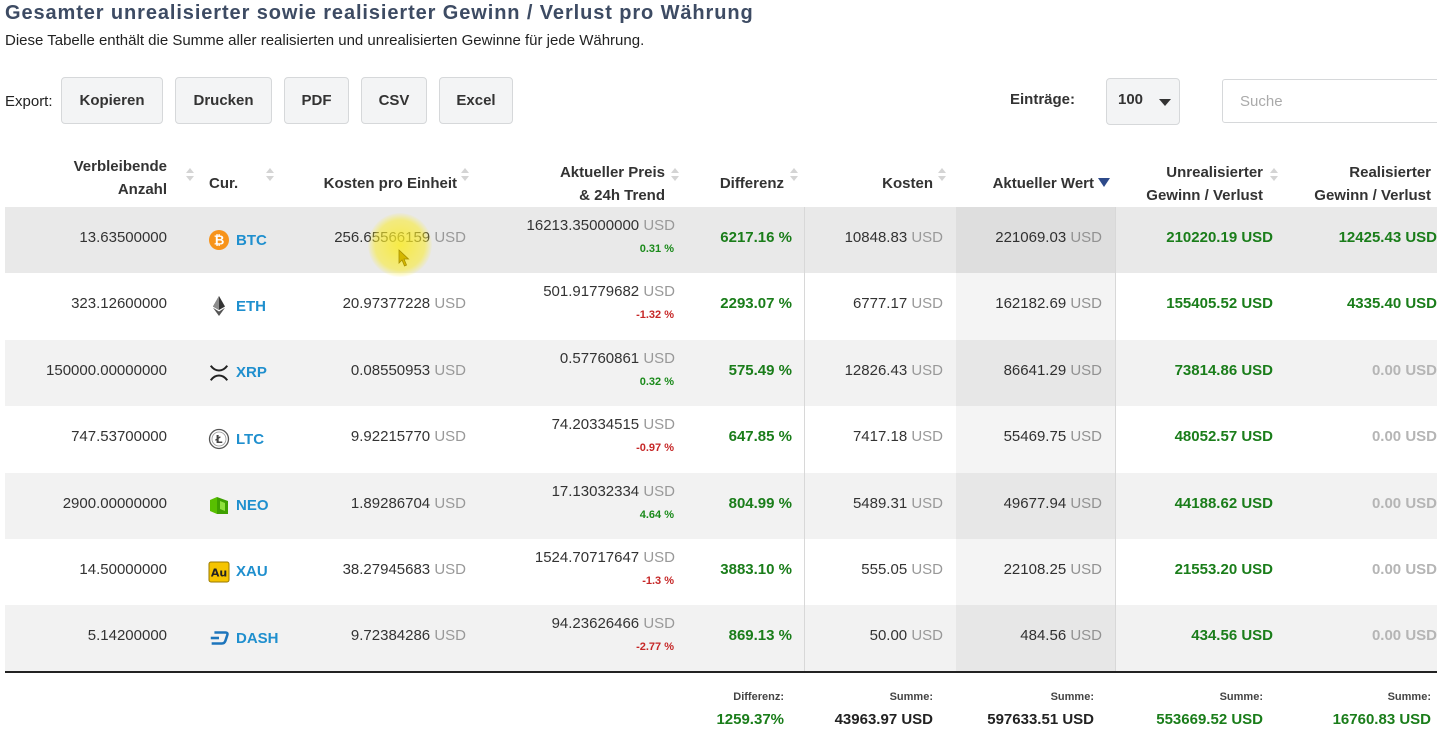  Describe the element at coordinates (893, 237) in the screenshot. I see `cost: 10848.83 USD` at that location.